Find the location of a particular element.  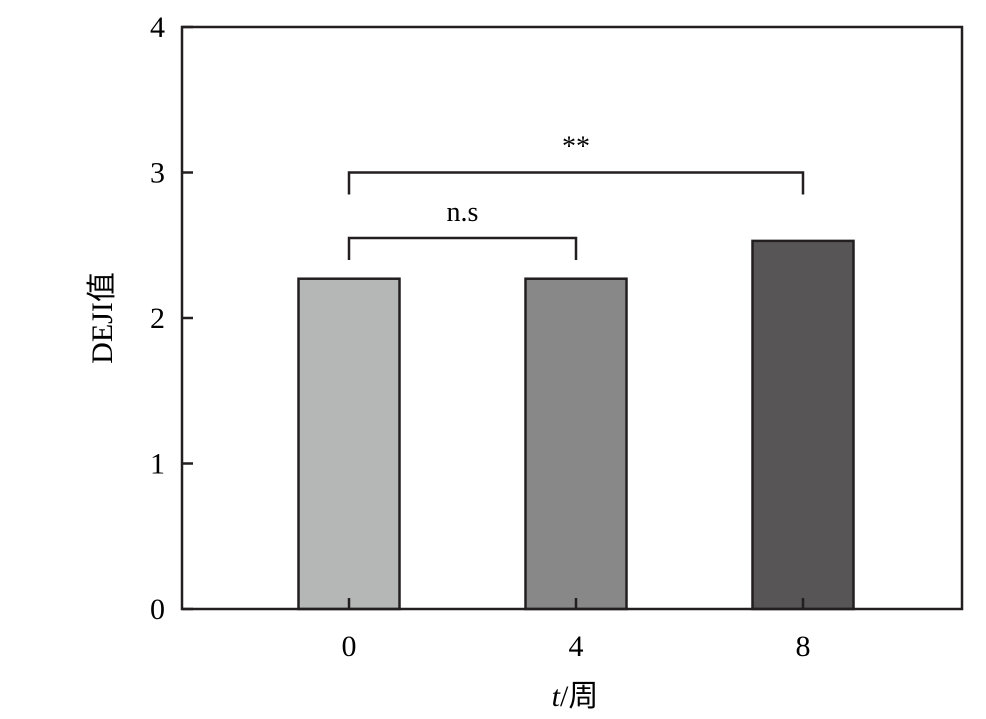

y-axis-title: DEJI值 is located at coordinates (102, 318).